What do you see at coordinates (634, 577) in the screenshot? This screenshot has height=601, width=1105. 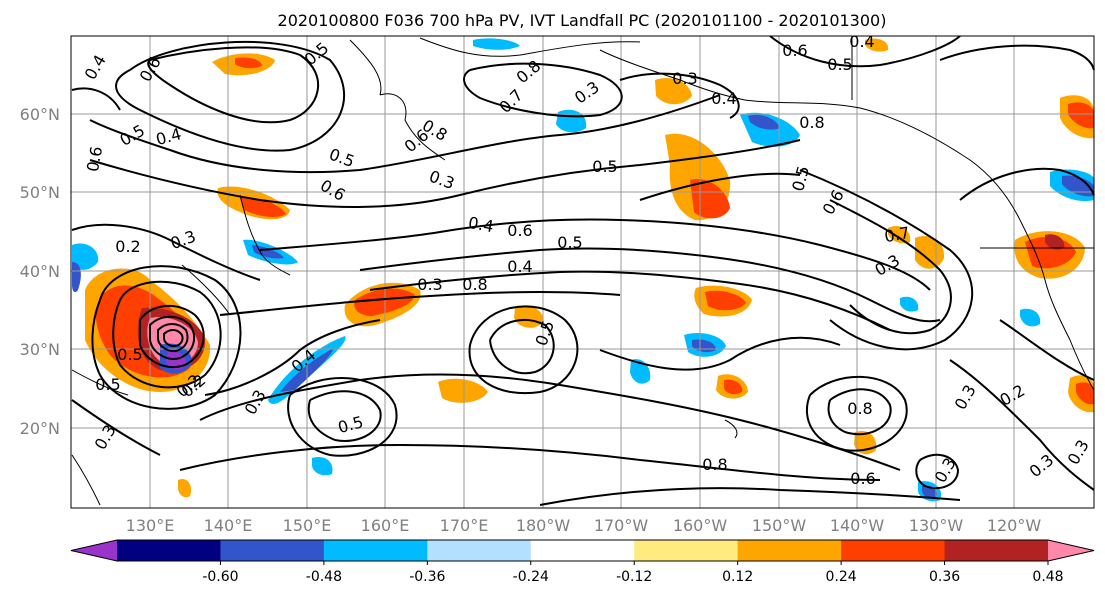 I see `colorbar-tick-label: -0.12` at bounding box center [634, 577].